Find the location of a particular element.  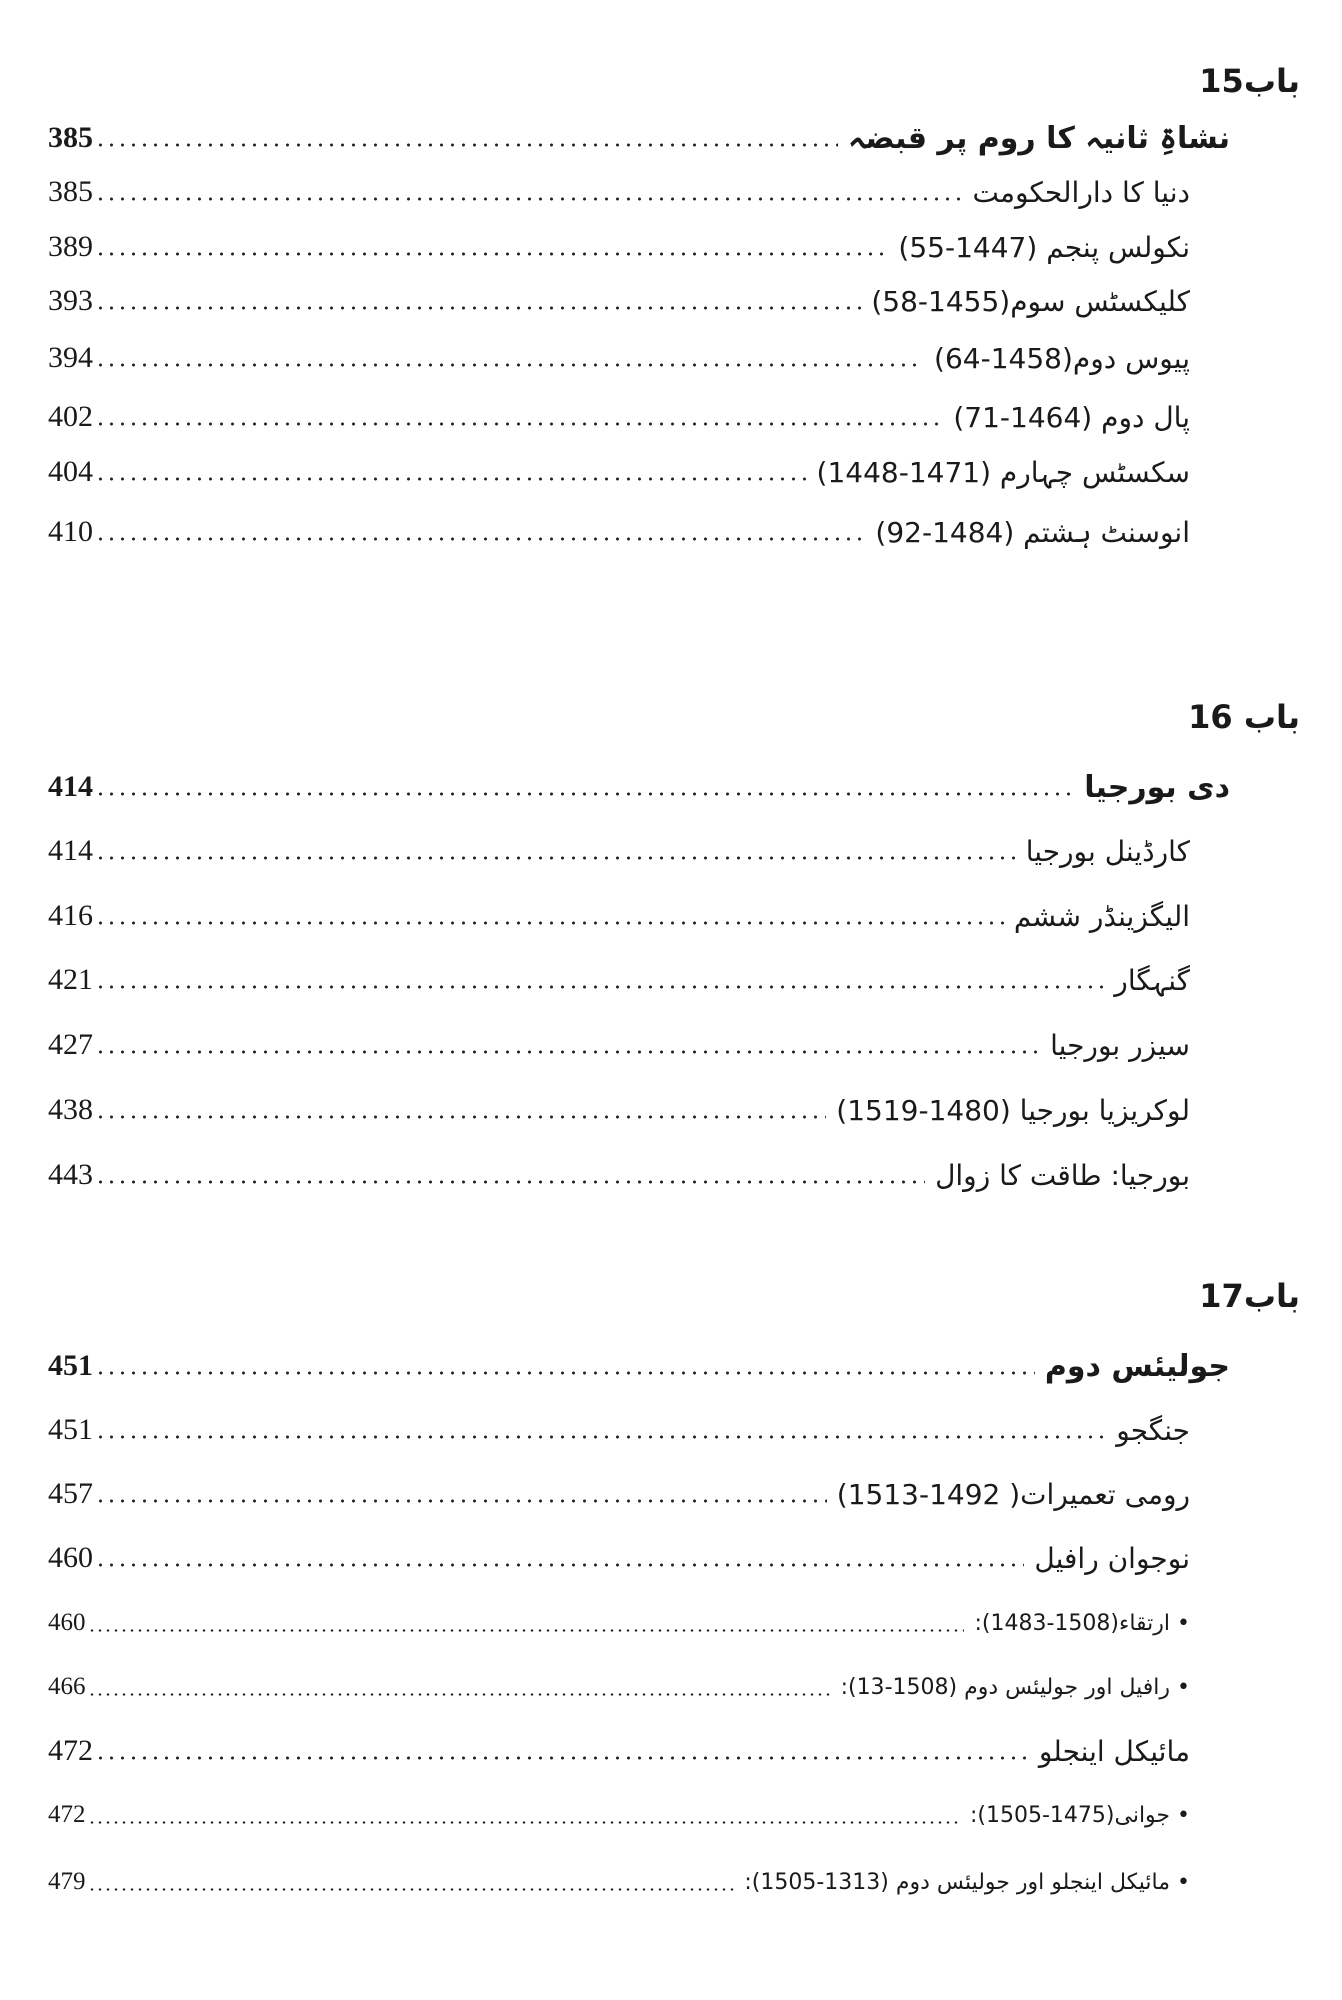

entry-row: 443 بورجیا: طاقت کا زوال is located at coordinates (619, 1175).